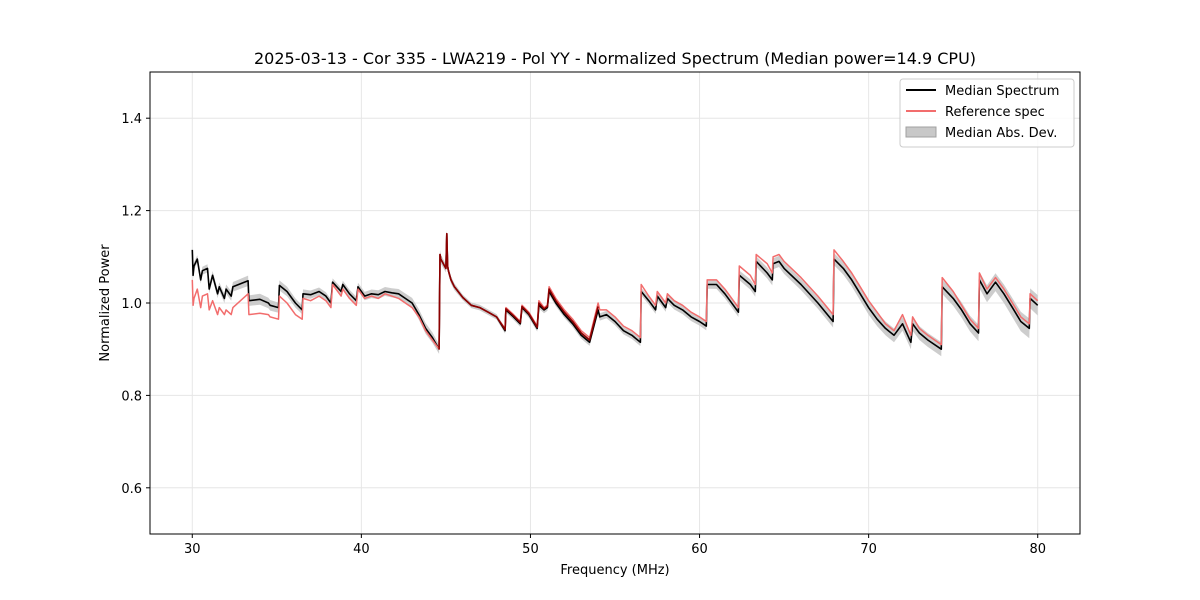 This screenshot has width=1200, height=600. Describe the element at coordinates (530, 549) in the screenshot. I see `x-tick-label: 50` at that location.